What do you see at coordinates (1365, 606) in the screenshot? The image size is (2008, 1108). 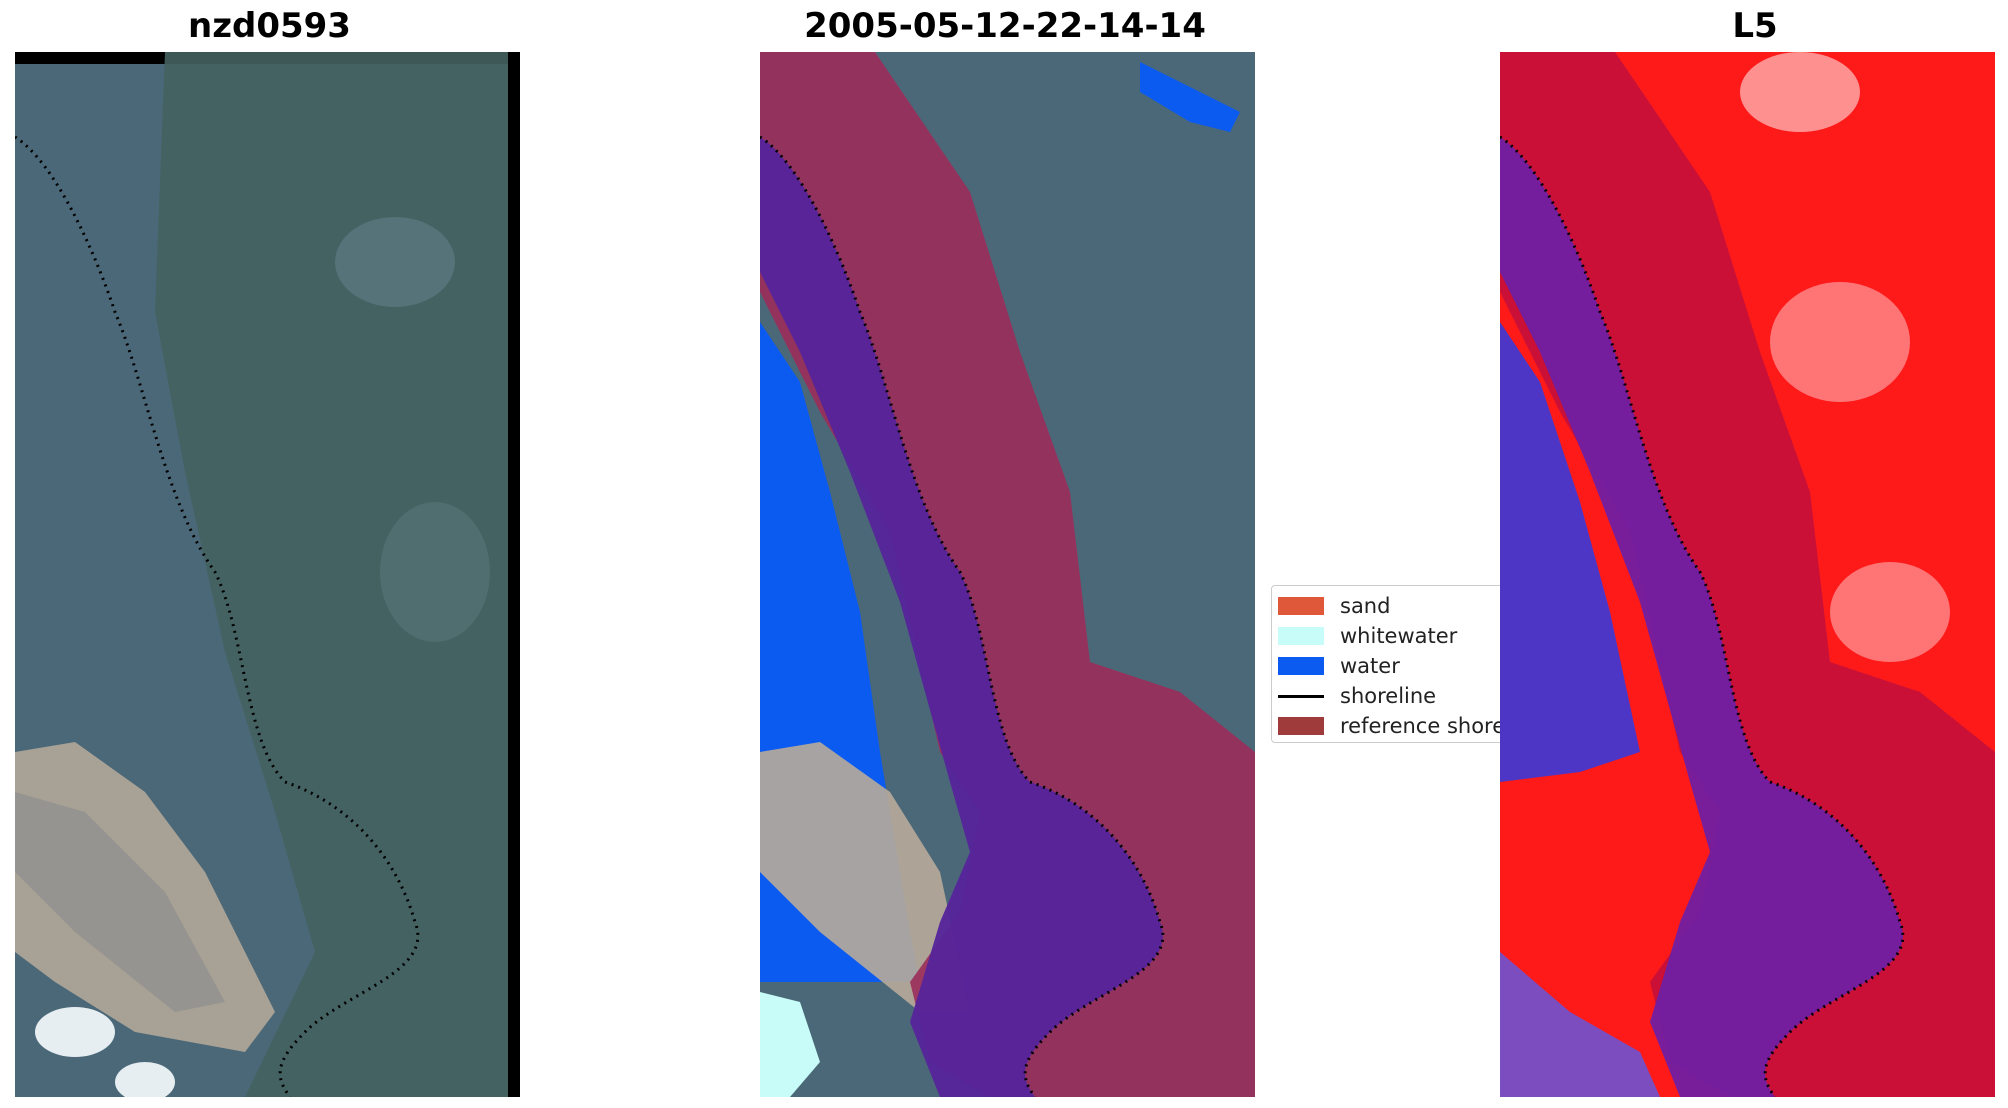 I see `legend-label: sand` at bounding box center [1365, 606].